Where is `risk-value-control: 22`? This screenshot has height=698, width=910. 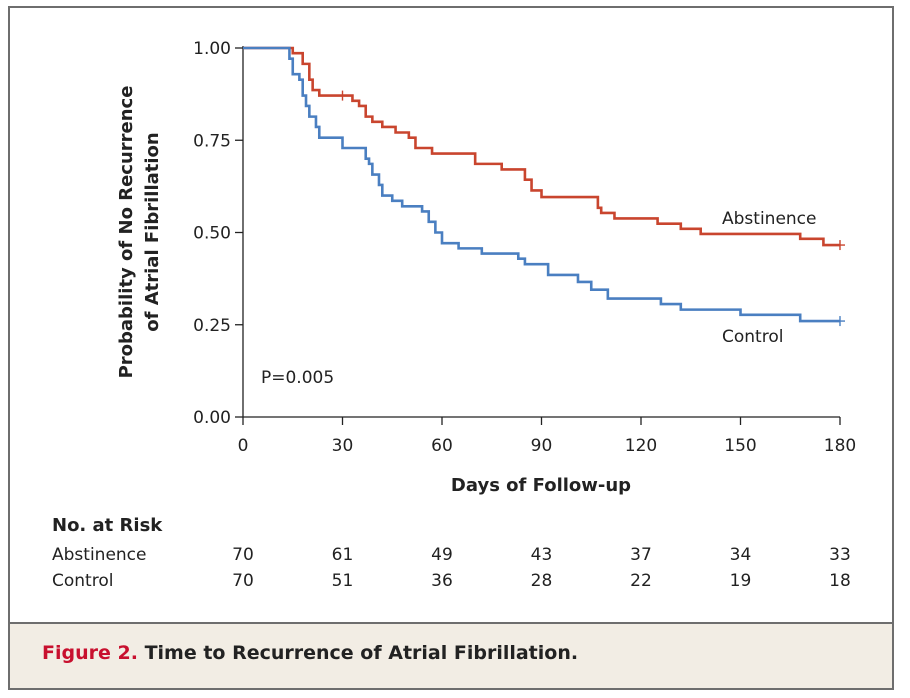 risk-value-control: 22 is located at coordinates (641, 581).